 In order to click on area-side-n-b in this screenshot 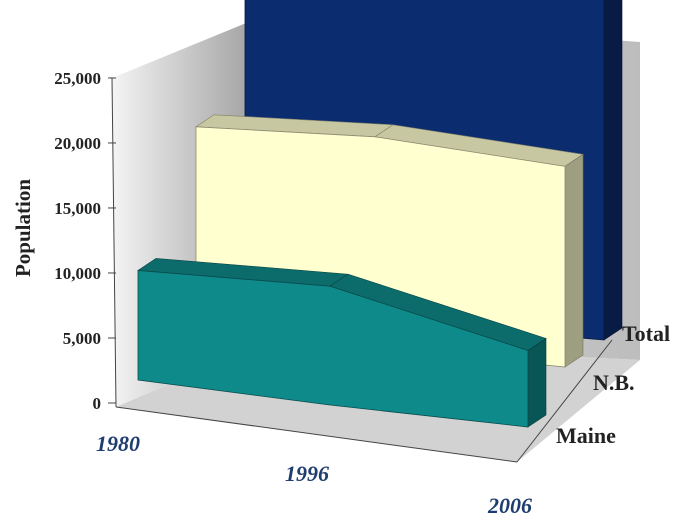, I will do `click(574, 260)`.